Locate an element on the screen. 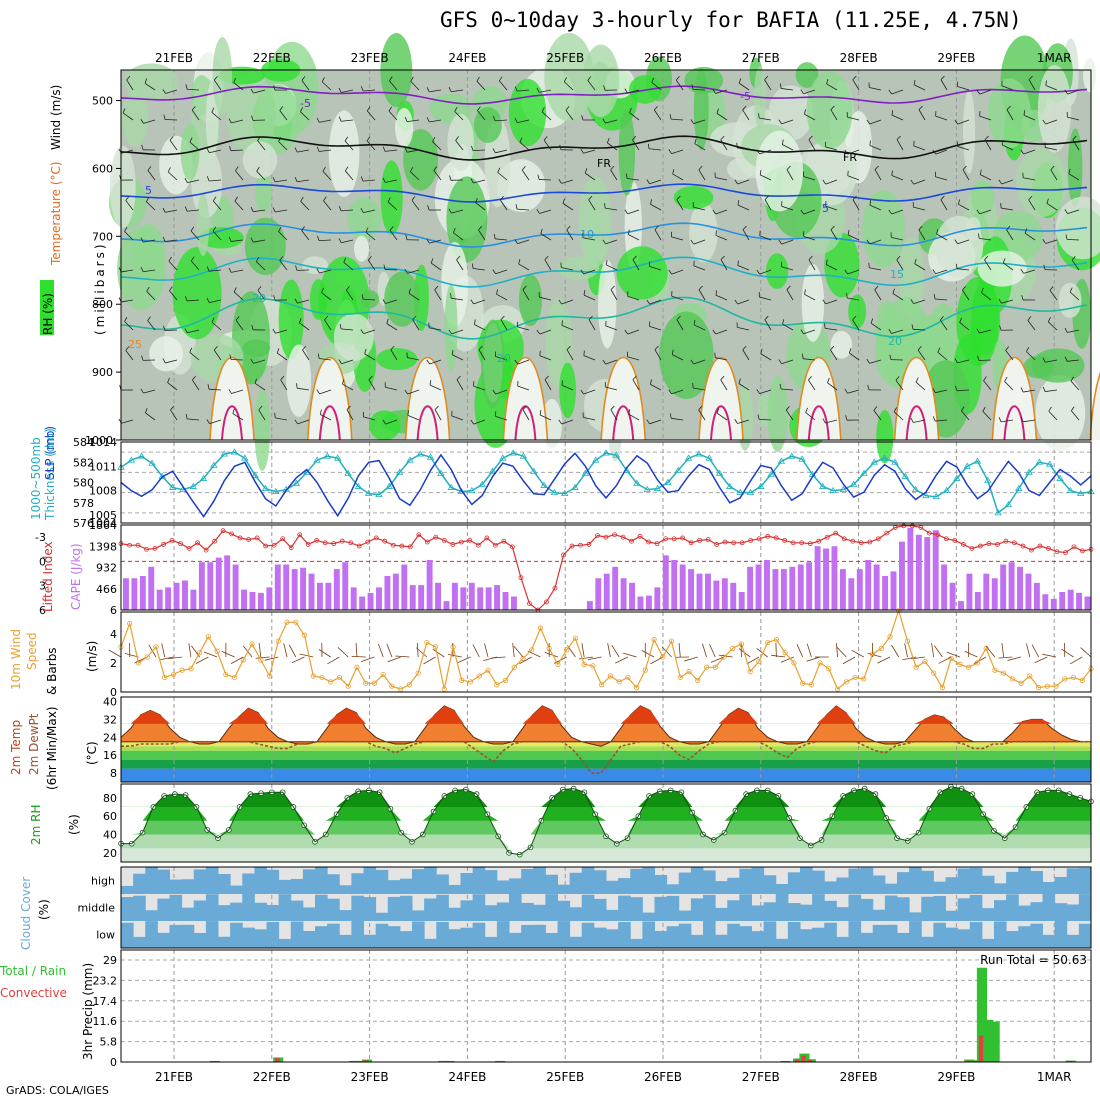 This screenshot has width=1100, height=1100. li-point is located at coordinates (368, 542).